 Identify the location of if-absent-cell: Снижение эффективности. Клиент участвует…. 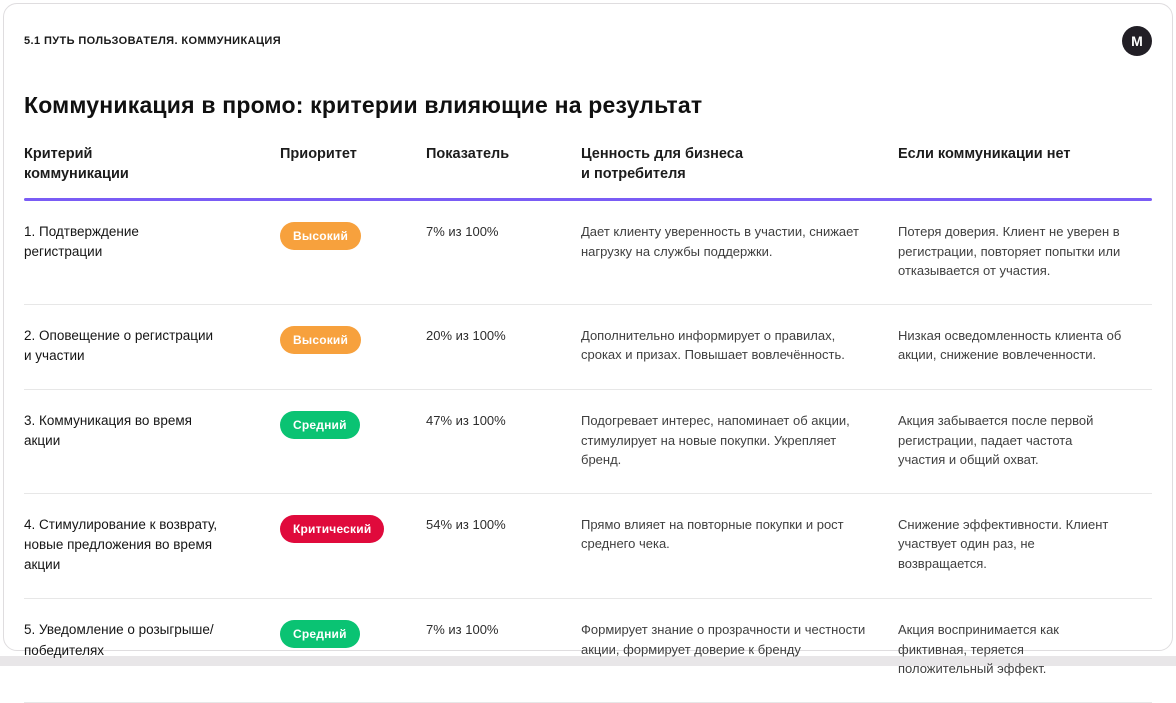
(1003, 543).